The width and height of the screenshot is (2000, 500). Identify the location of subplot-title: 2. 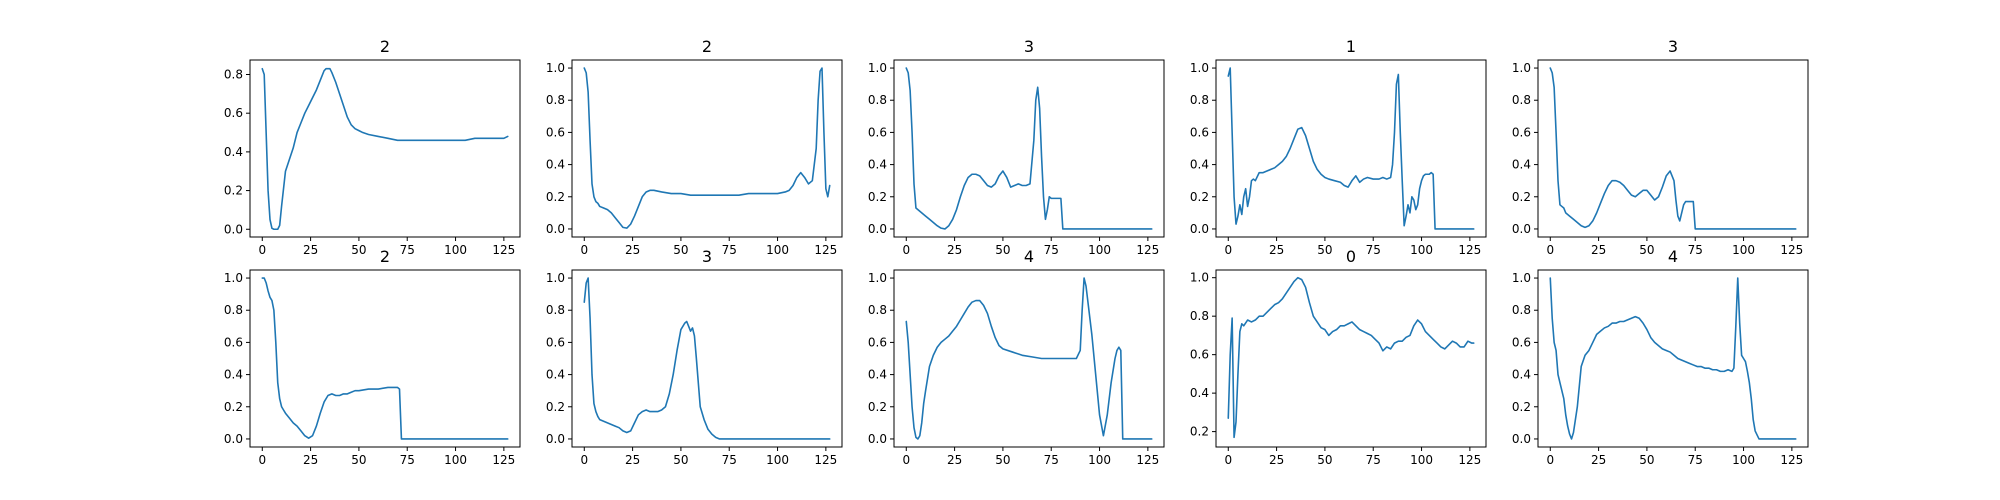
(707, 46).